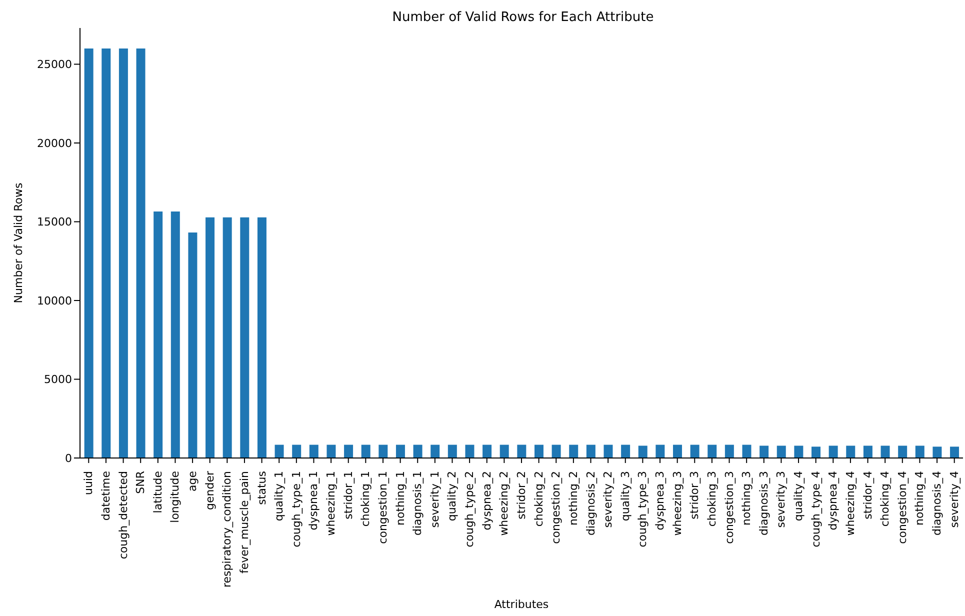 The image size is (965, 616). Describe the element at coordinates (867, 495) in the screenshot. I see `x-tick-label: stridor_4` at that location.